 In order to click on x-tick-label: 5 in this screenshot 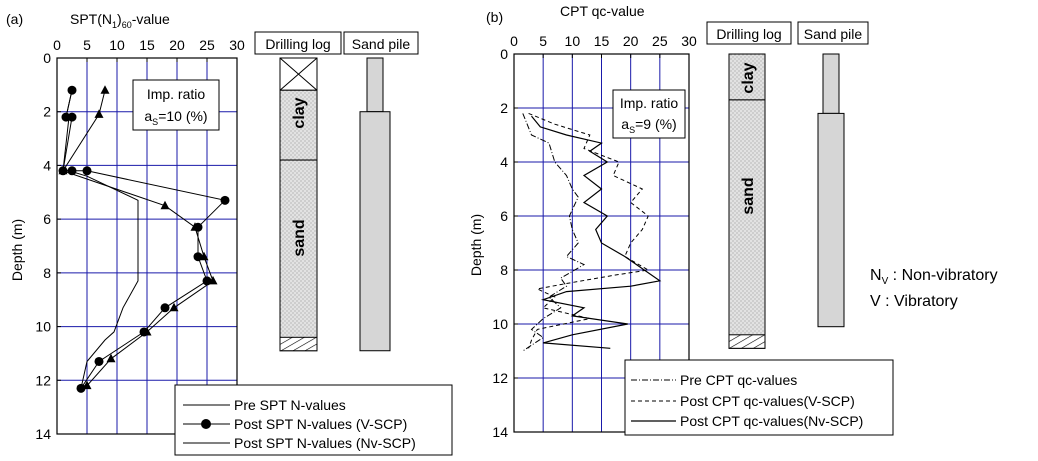, I will do `click(87, 45)`.